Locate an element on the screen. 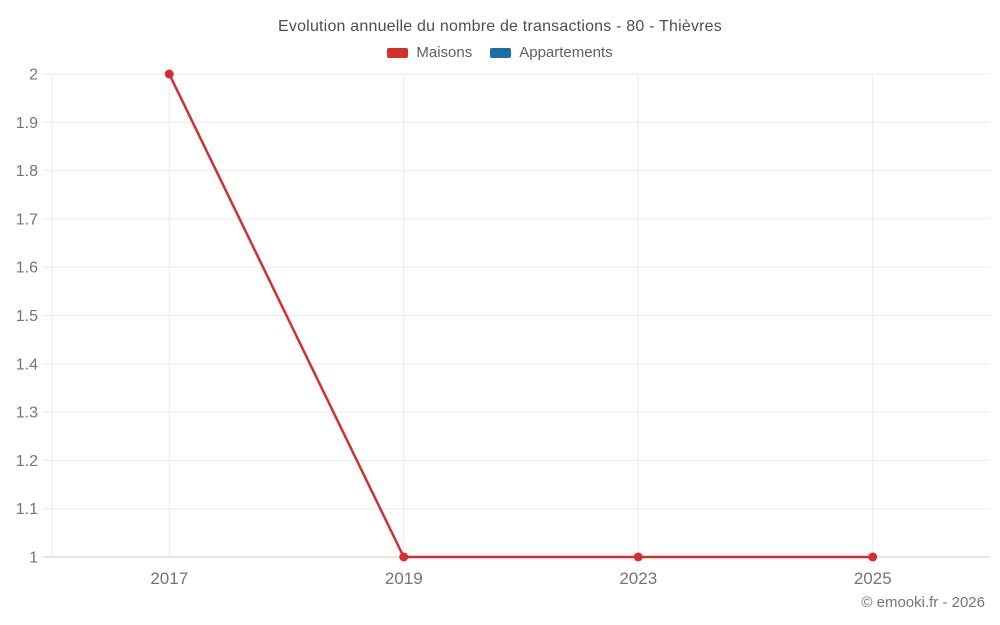 This screenshot has width=1000, height=625. copyright-text: © emooki.fr - 2026 is located at coordinates (923, 602).